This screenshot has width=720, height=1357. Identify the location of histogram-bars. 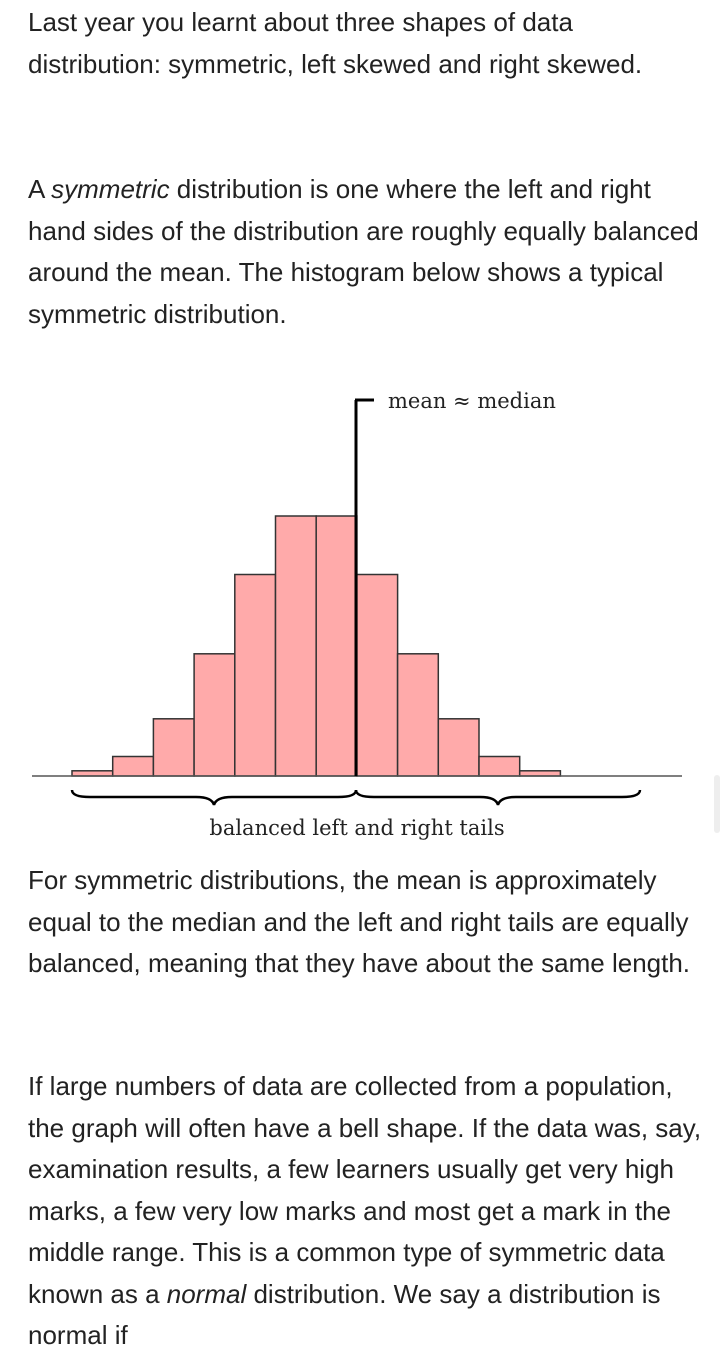
(316, 646).